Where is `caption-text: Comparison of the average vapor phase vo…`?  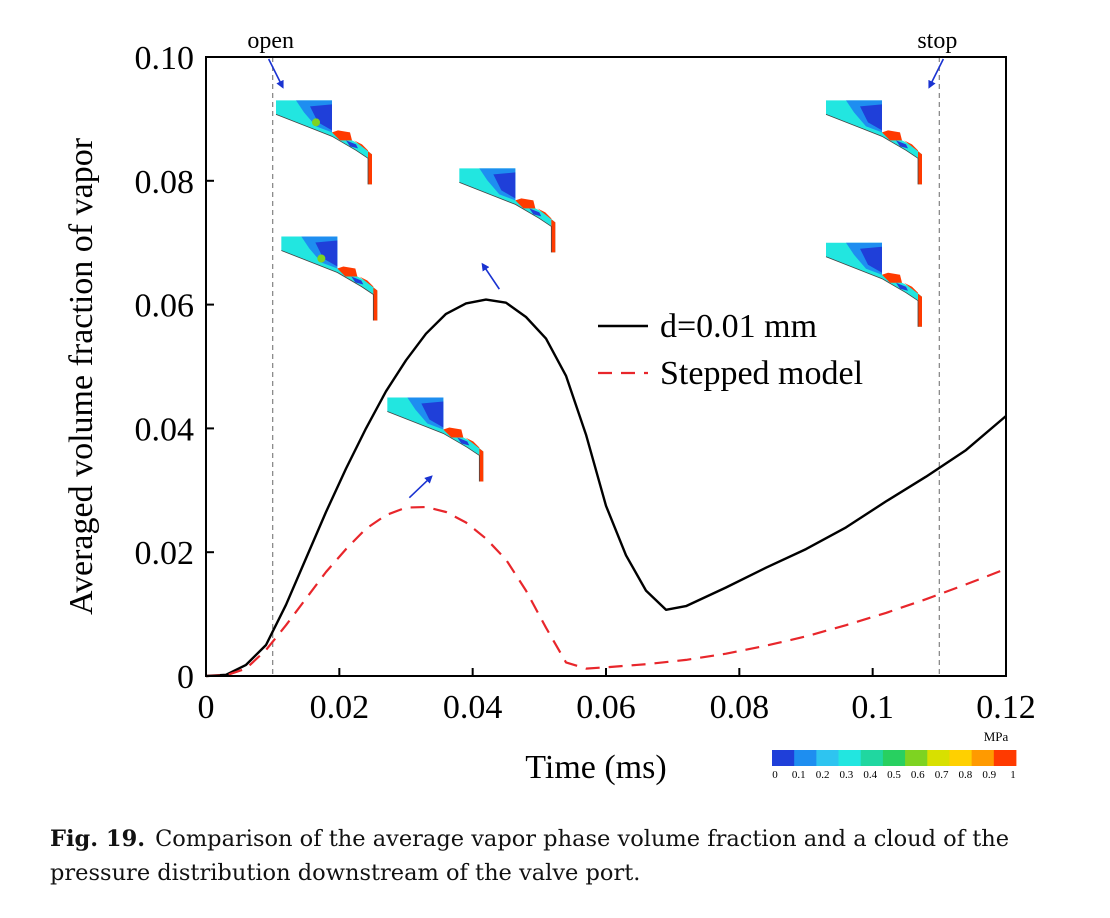
caption-text: Comparison of the average vapor phase vo… is located at coordinates (530, 856).